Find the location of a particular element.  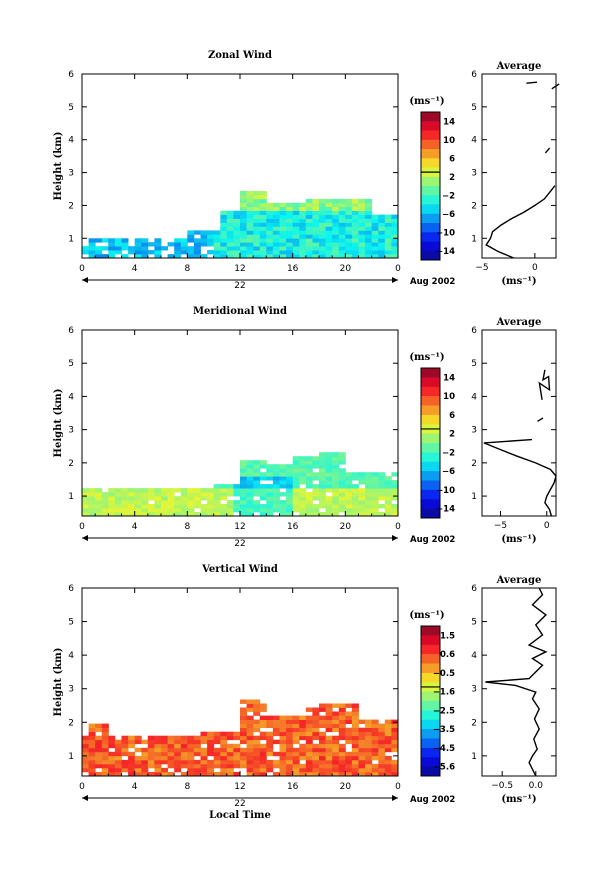

average-x-label: (ms⁻¹) is located at coordinates (518, 539).